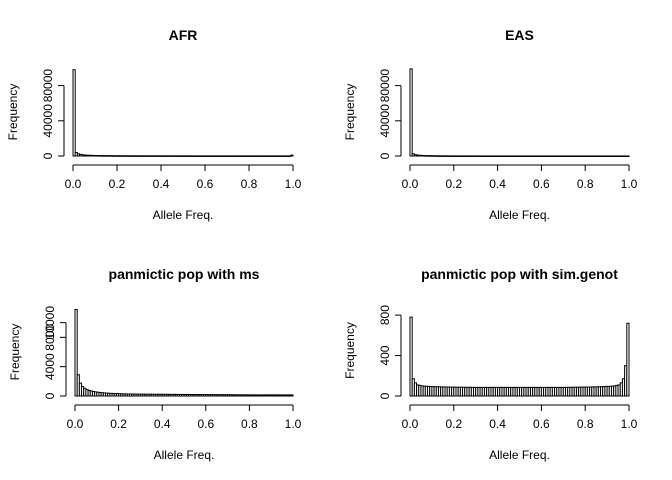 The height and width of the screenshot is (480, 672). What do you see at coordinates (183, 35) in the screenshot?
I see `chart-title: AFR` at bounding box center [183, 35].